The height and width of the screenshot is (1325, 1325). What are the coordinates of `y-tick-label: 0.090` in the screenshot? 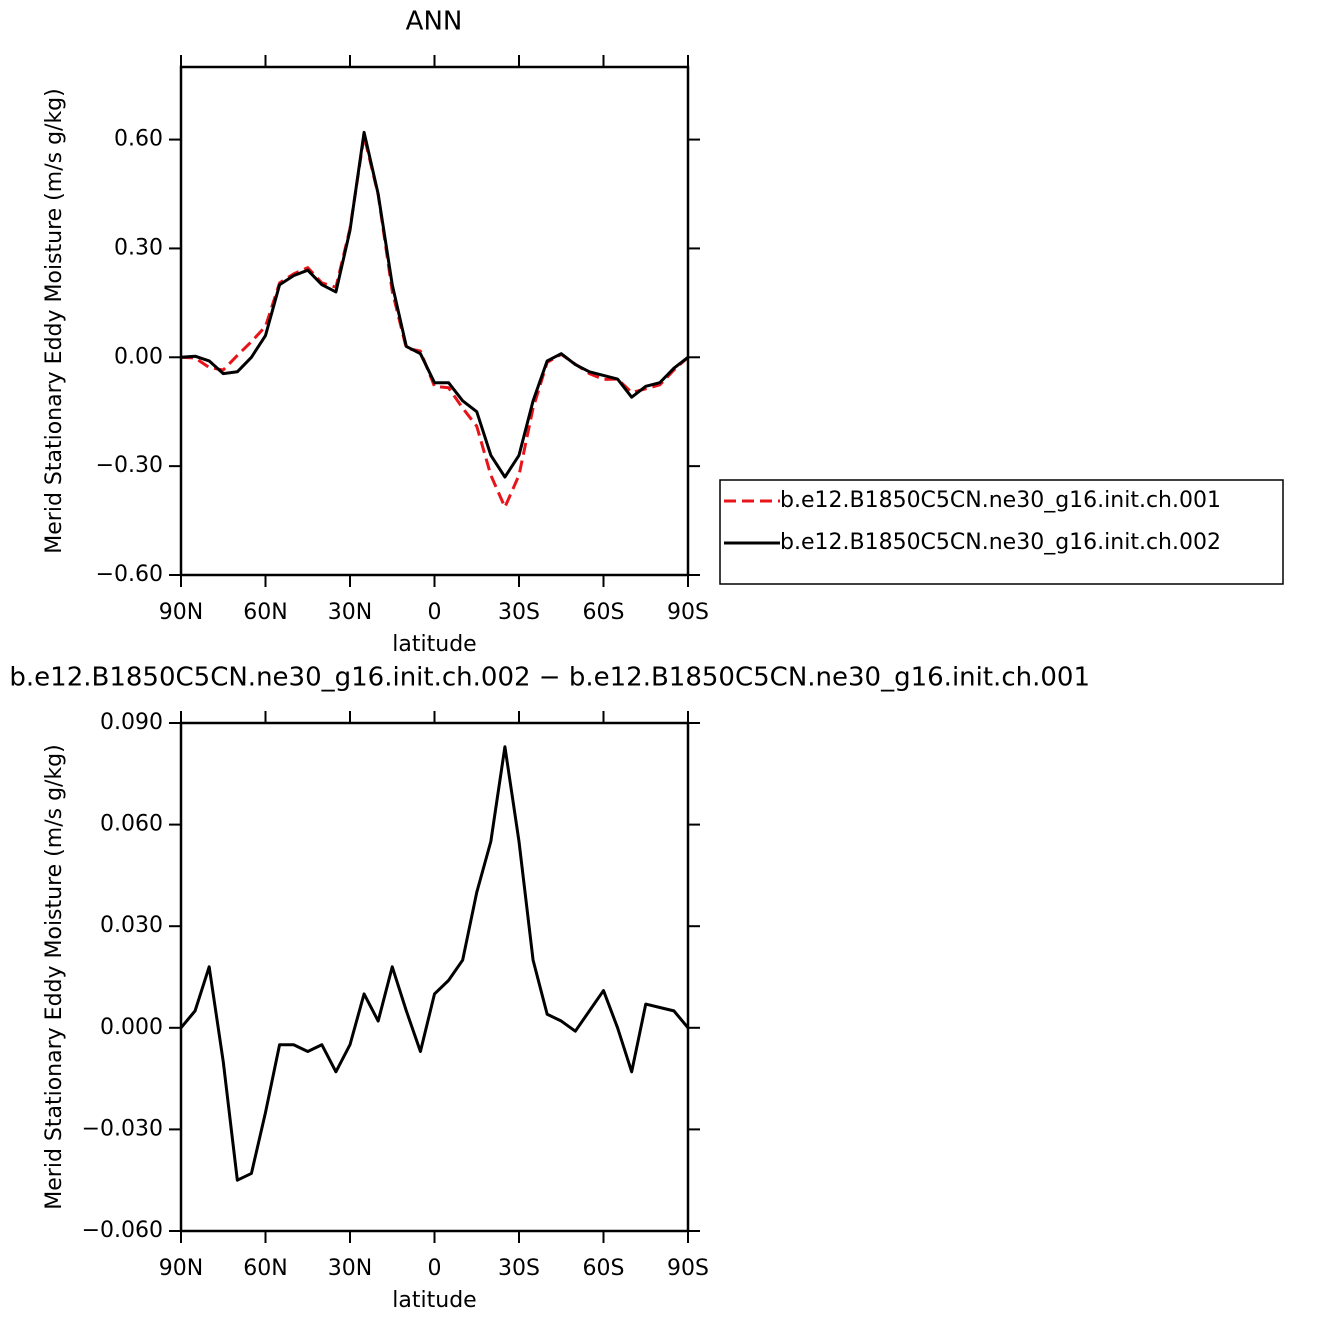 It's located at (131, 722).